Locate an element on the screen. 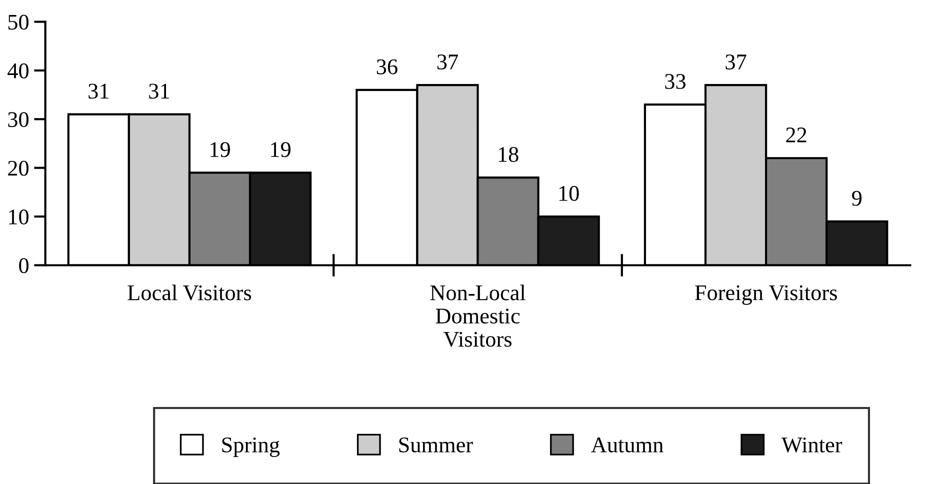 This screenshot has width=925, height=484. legend-label: Summer is located at coordinates (436, 445).